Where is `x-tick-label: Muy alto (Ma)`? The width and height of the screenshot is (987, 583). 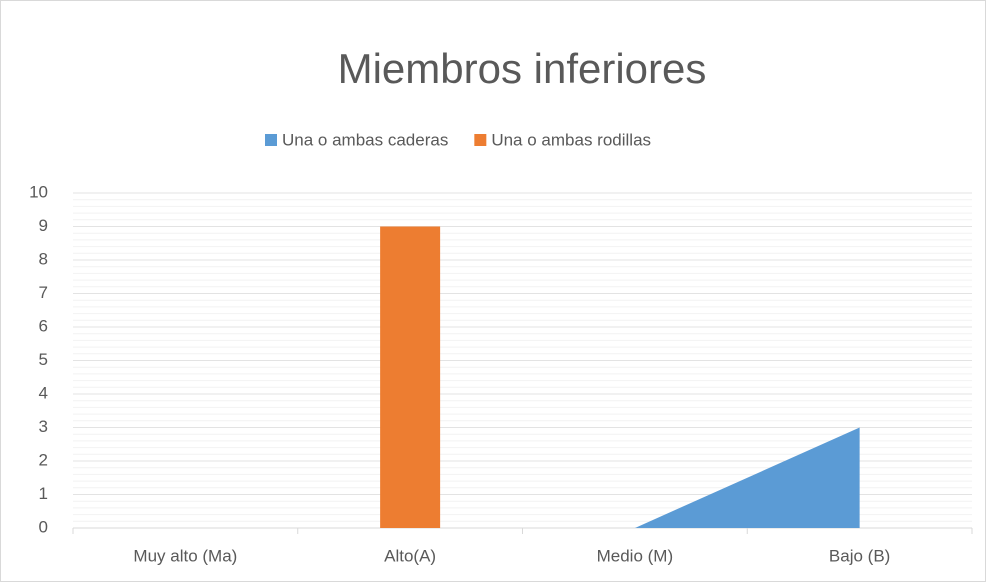
x-tick-label: Muy alto (Ma) is located at coordinates (185, 555).